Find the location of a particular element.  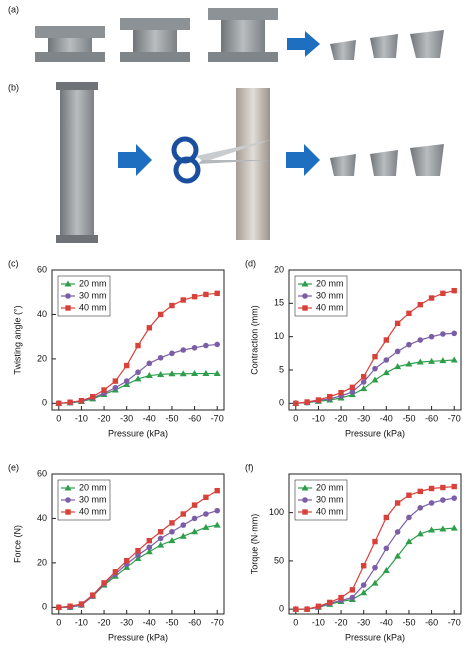

y-tick-label: 0 is located at coordinates (44, 607).